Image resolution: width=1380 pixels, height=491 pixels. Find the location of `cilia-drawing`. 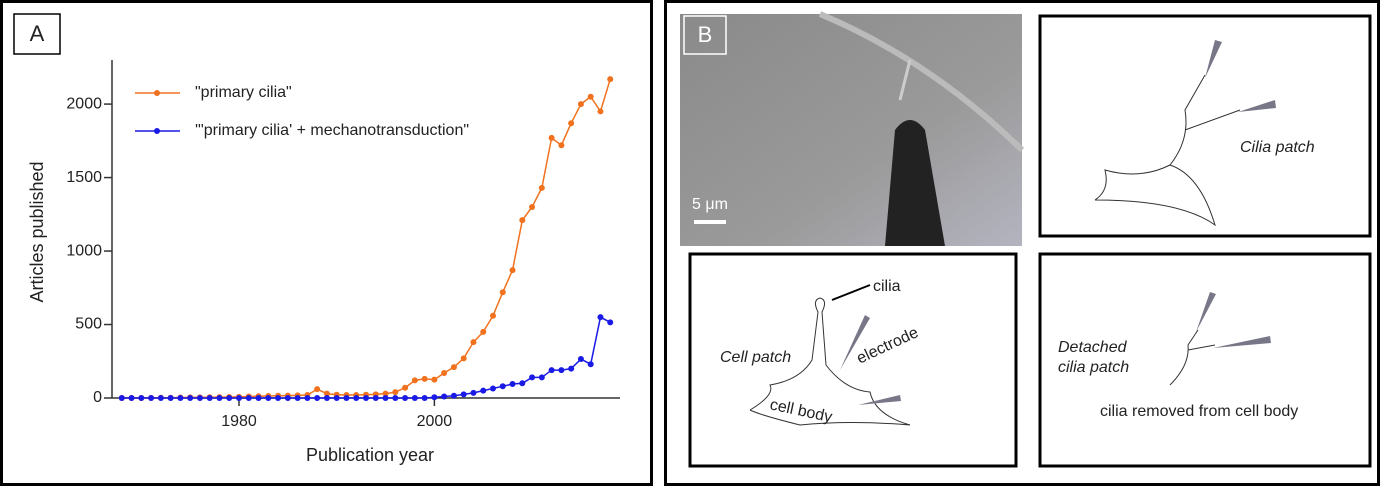

cilia-drawing is located at coordinates (1192, 357).